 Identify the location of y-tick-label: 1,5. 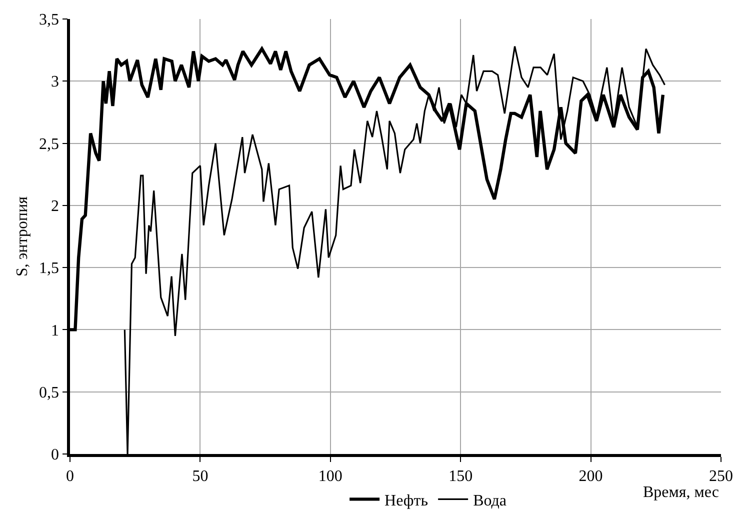
(49, 269).